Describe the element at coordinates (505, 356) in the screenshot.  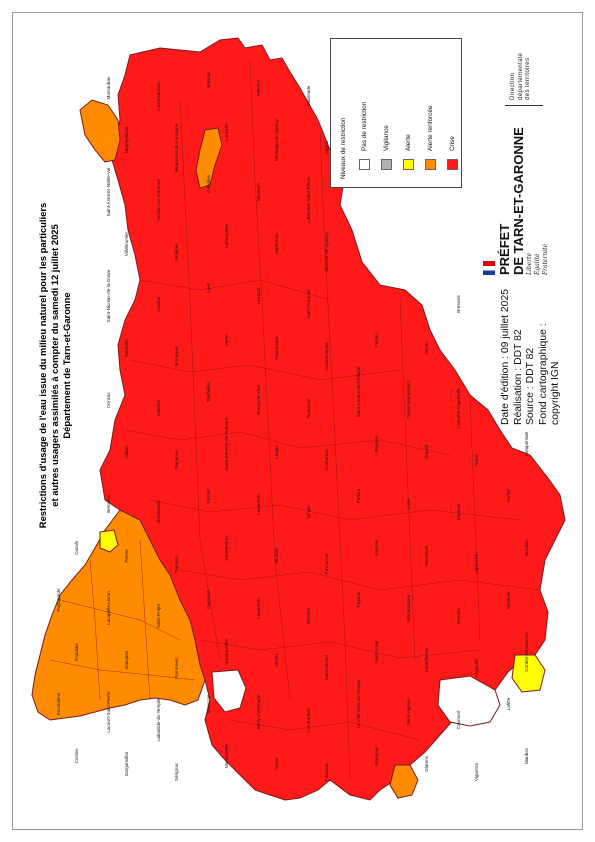
I see `edition-date: Date d'édition : 09 juillet 2025` at that location.